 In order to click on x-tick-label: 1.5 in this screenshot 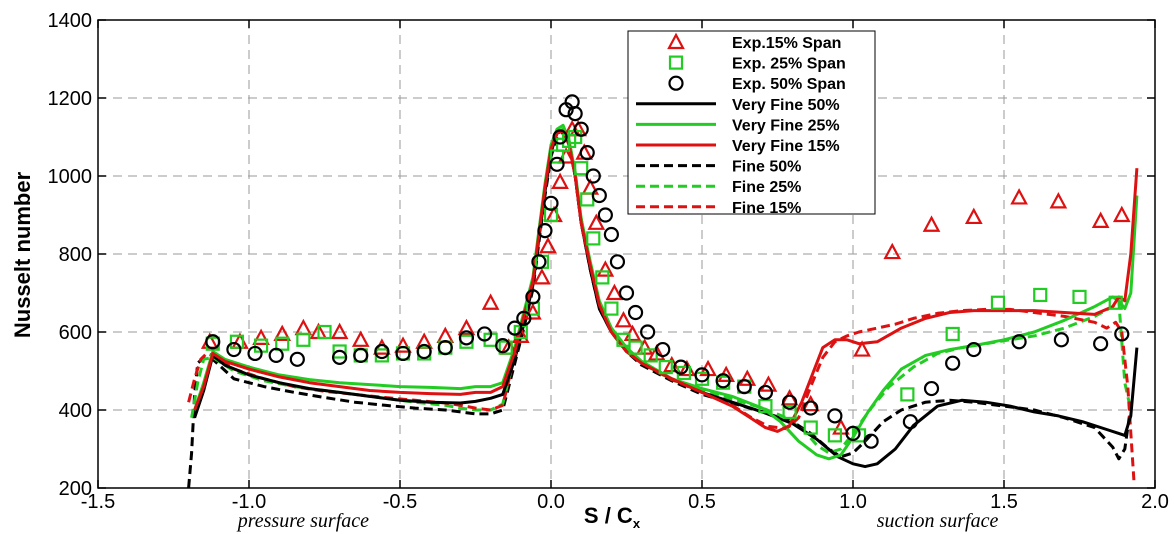, I will do `click(1004, 502)`.